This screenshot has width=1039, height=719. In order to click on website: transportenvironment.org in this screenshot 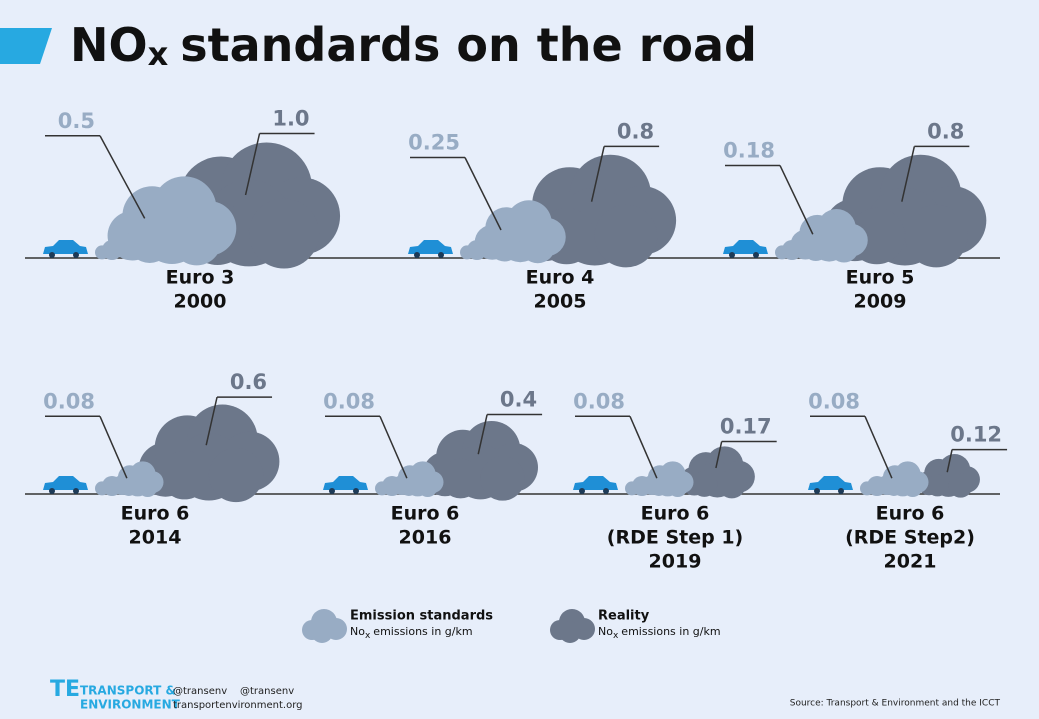, I will do `click(237, 705)`.